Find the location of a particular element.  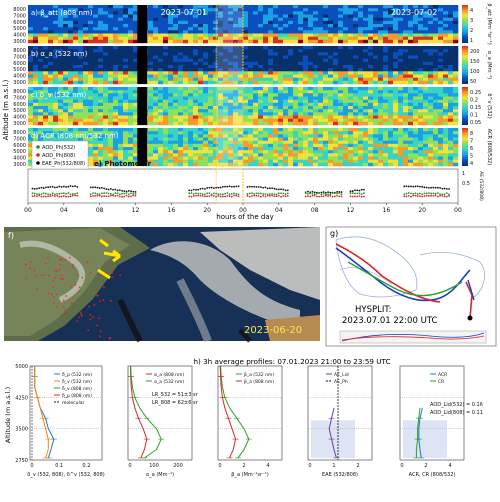

colorbar-tick: 3 is located at coordinates (471, 21).